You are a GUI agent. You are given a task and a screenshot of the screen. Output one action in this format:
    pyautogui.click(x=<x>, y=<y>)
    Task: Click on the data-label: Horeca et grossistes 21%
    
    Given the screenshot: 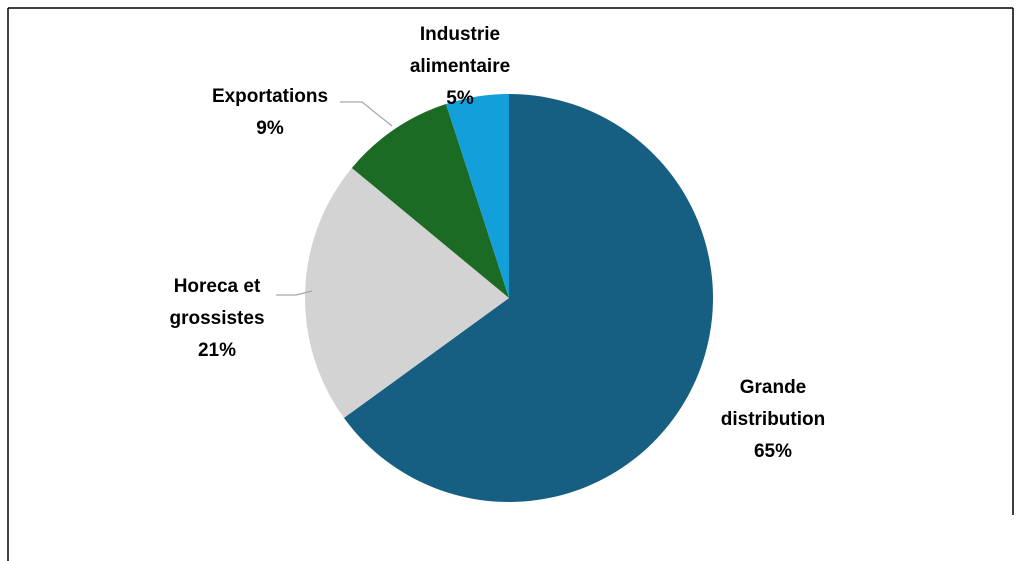 What is the action you would take?
    pyautogui.click(x=217, y=319)
    